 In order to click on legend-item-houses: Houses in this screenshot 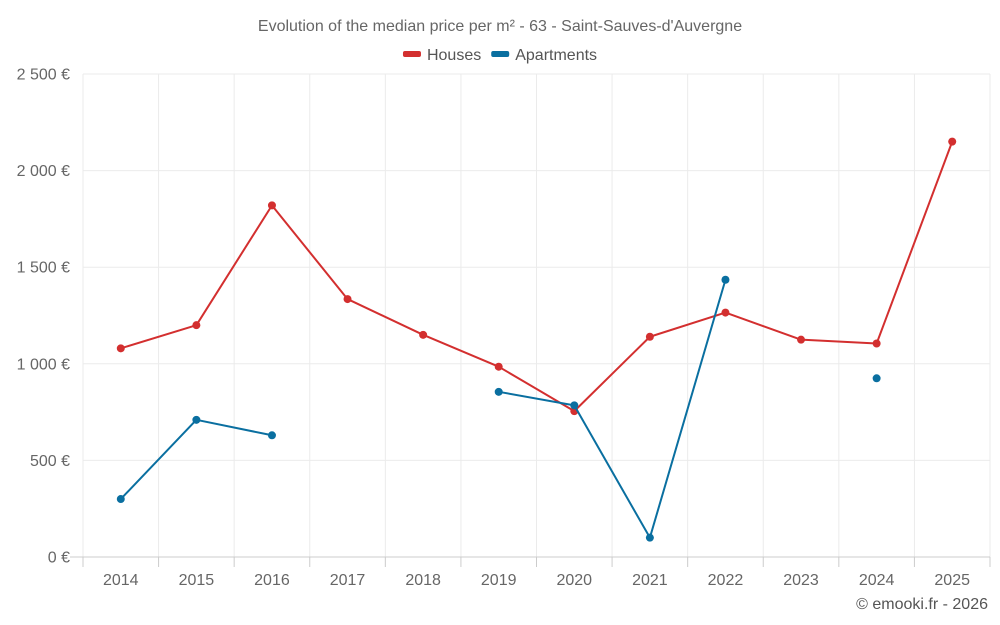, I will do `click(441, 55)`.